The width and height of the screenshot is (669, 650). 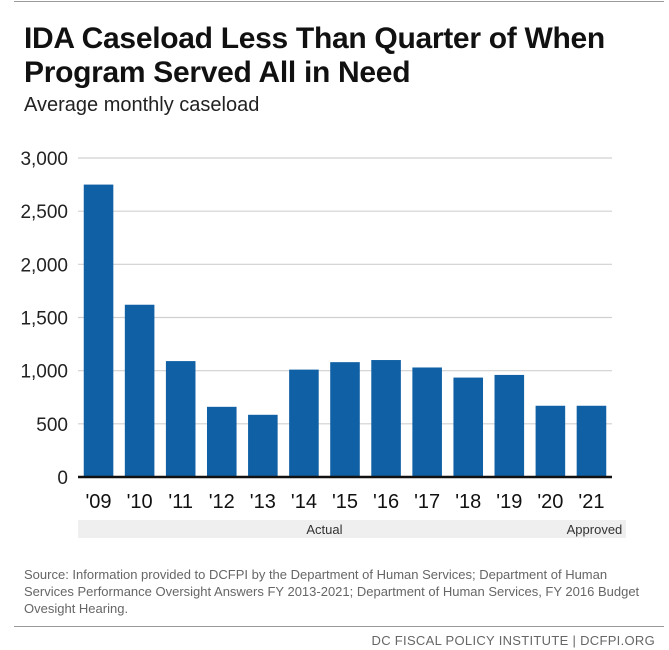 What do you see at coordinates (509, 502) in the screenshot?
I see `x-tick-label: '19` at bounding box center [509, 502].